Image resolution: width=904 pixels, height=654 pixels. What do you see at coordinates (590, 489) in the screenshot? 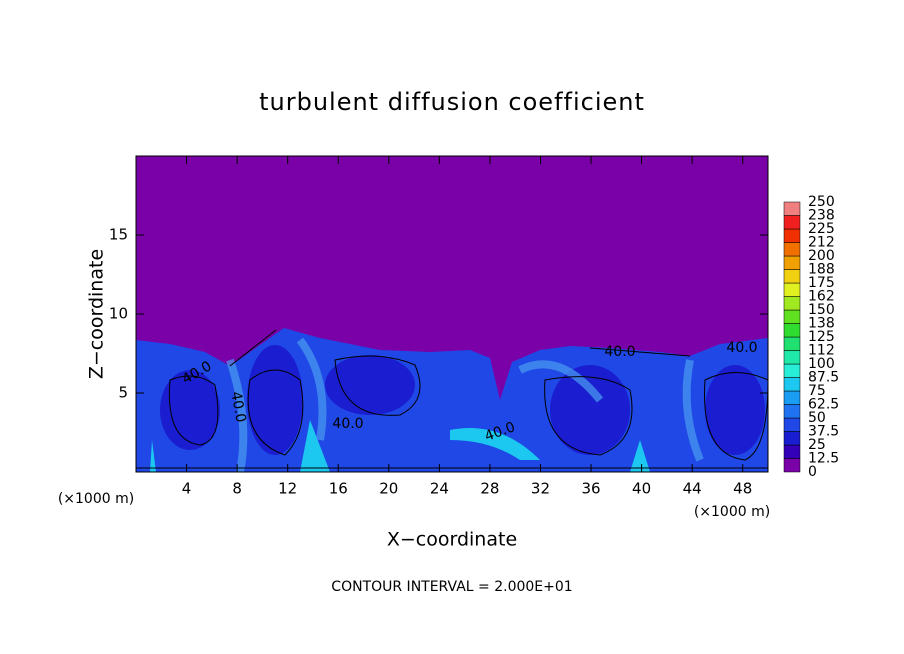
I see `x-tick-label: 36` at bounding box center [590, 489].